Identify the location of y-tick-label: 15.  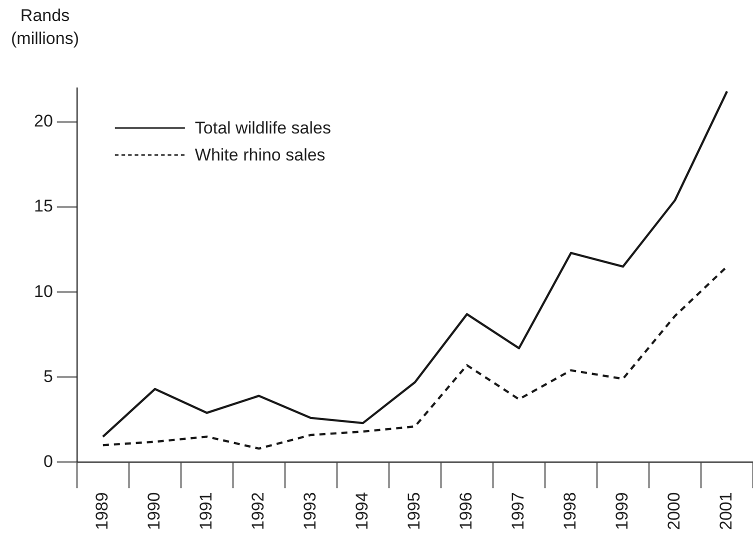
(43, 206).